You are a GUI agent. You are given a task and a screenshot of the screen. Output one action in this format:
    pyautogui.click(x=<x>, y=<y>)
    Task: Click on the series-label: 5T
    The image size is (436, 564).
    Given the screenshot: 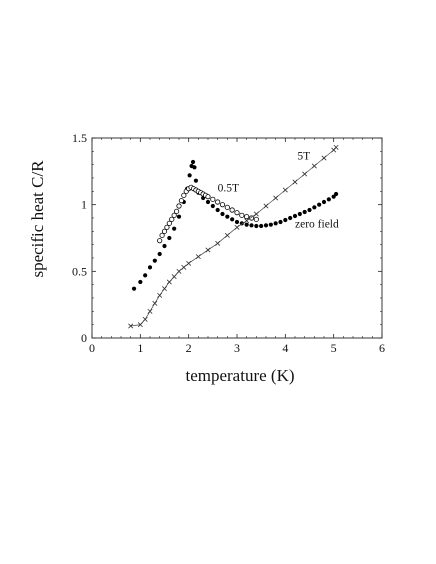 What is the action you would take?
    pyautogui.click(x=303, y=156)
    